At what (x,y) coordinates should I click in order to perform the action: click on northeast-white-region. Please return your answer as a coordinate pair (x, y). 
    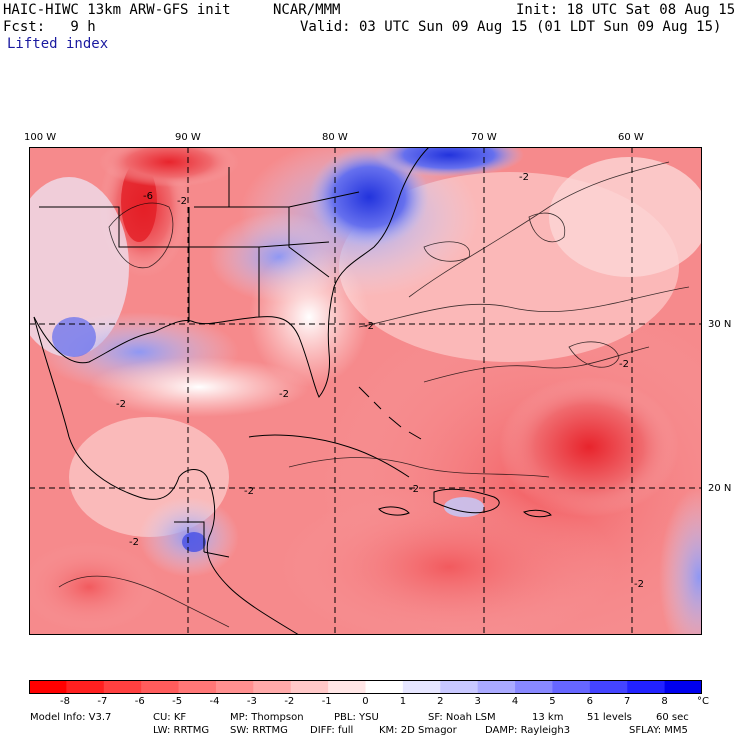
    Looking at the image, I should click on (625, 217).